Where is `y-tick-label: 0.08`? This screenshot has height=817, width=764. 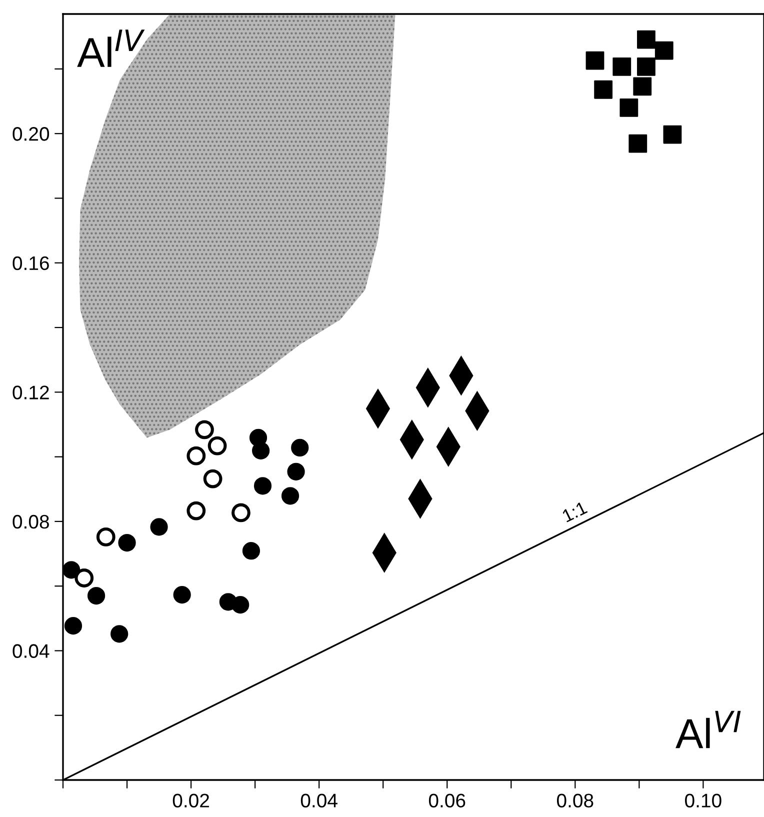 y-tick-label: 0.08 is located at coordinates (30, 521).